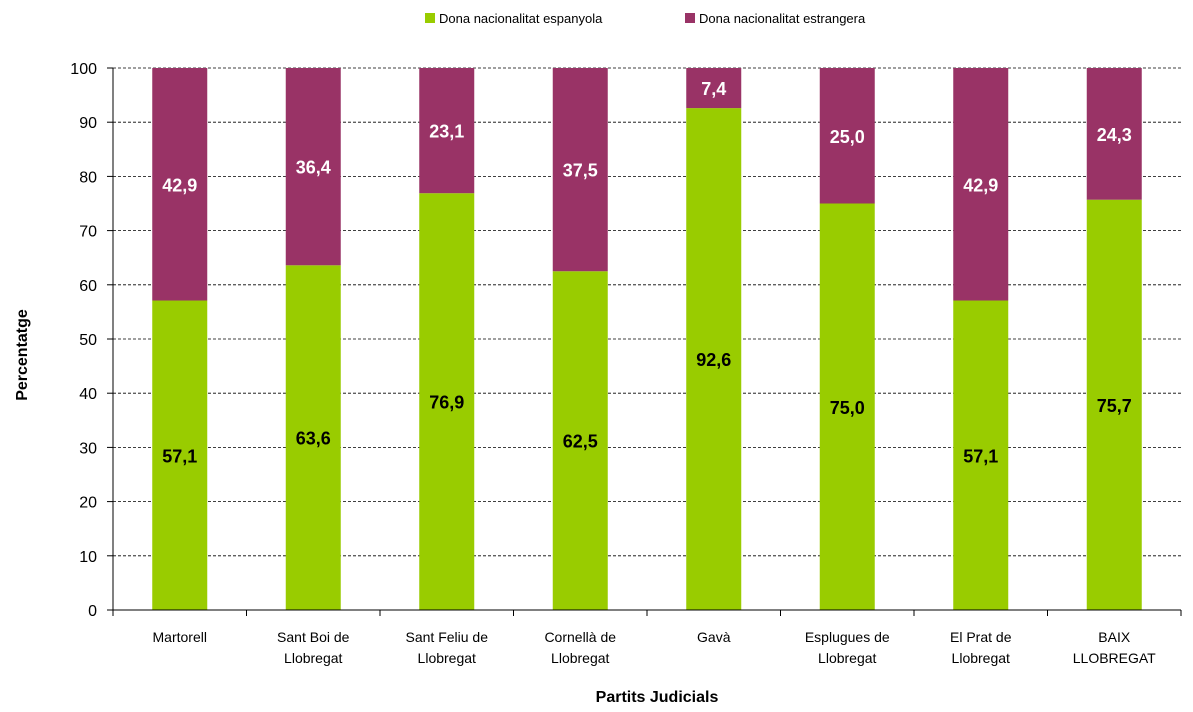 This screenshot has width=1193, height=712. Describe the element at coordinates (88, 340) in the screenshot. I see `y-tick-label: 50` at that location.